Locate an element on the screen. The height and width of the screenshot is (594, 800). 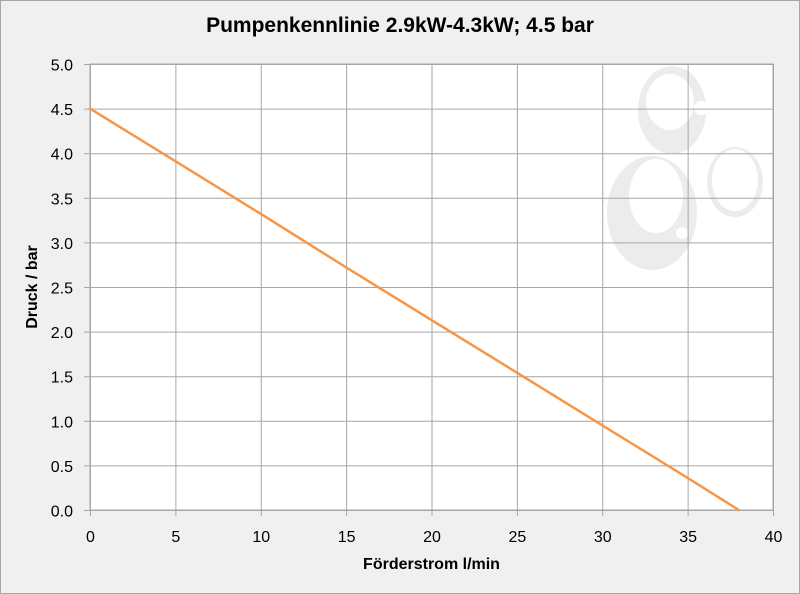
x-tick-label: 0 is located at coordinates (90, 537).